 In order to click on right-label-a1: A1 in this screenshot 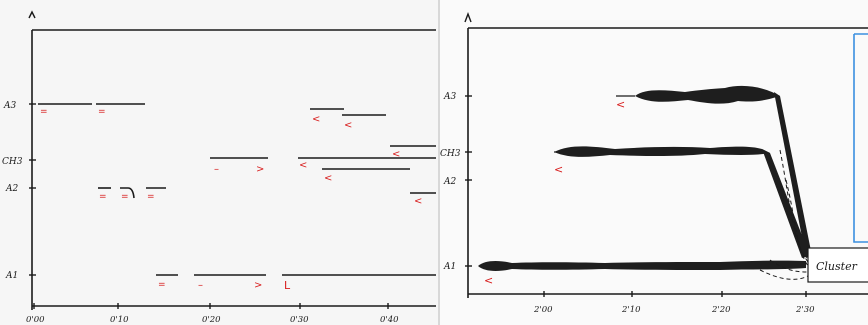, I will do `click(449, 267)`.